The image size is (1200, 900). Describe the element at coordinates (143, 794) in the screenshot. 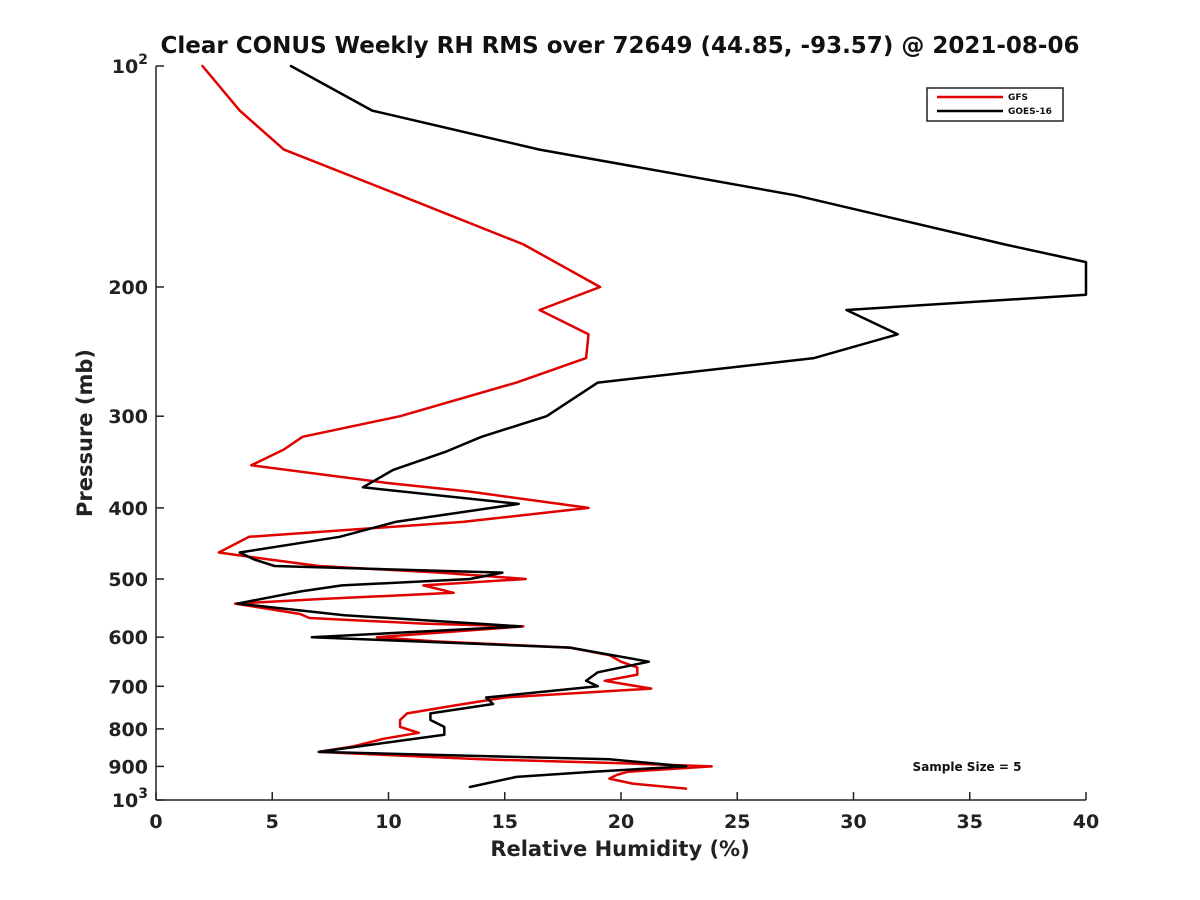

I see `y-tick-exponent: 3` at that location.